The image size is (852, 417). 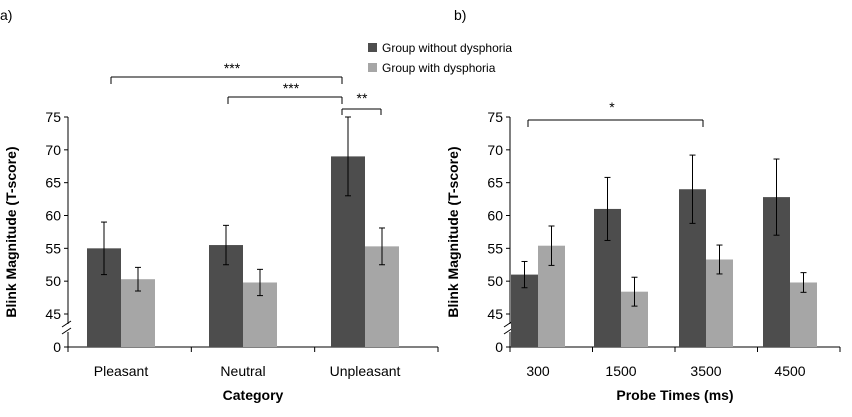 I want to click on panel-b-y-tick-label: 0, so click(x=499, y=347).